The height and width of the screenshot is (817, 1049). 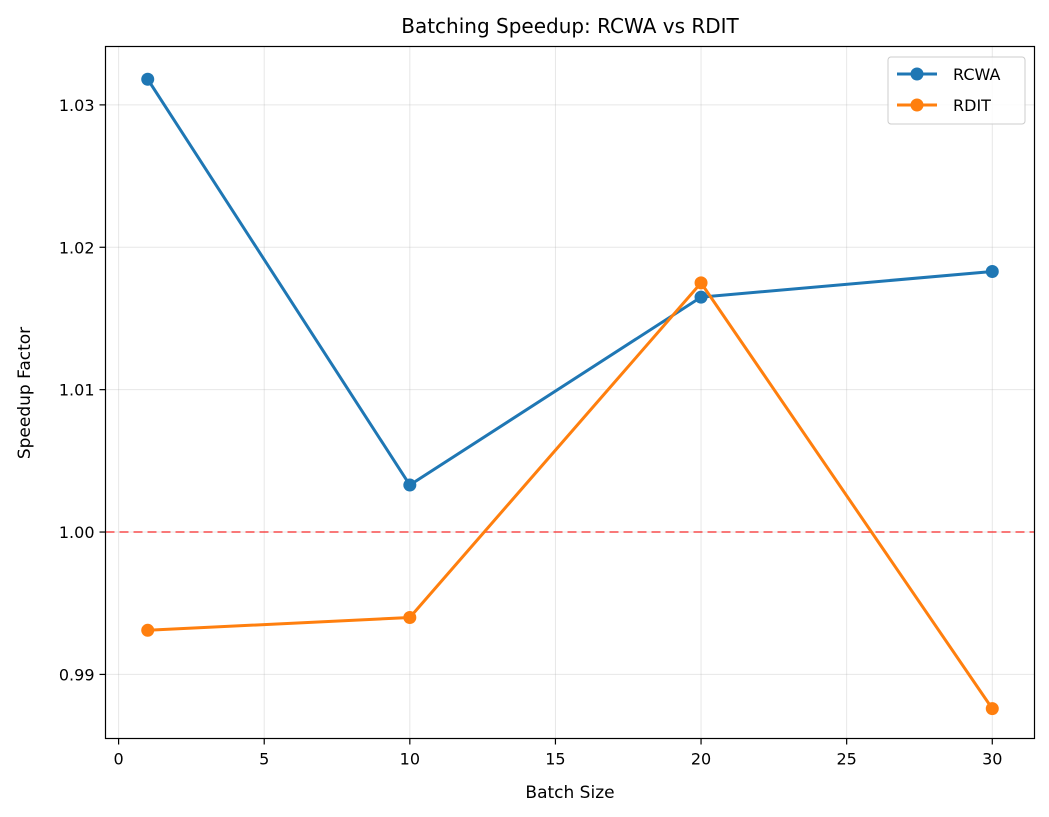 I want to click on x-tick-label: 10, so click(x=410, y=759).